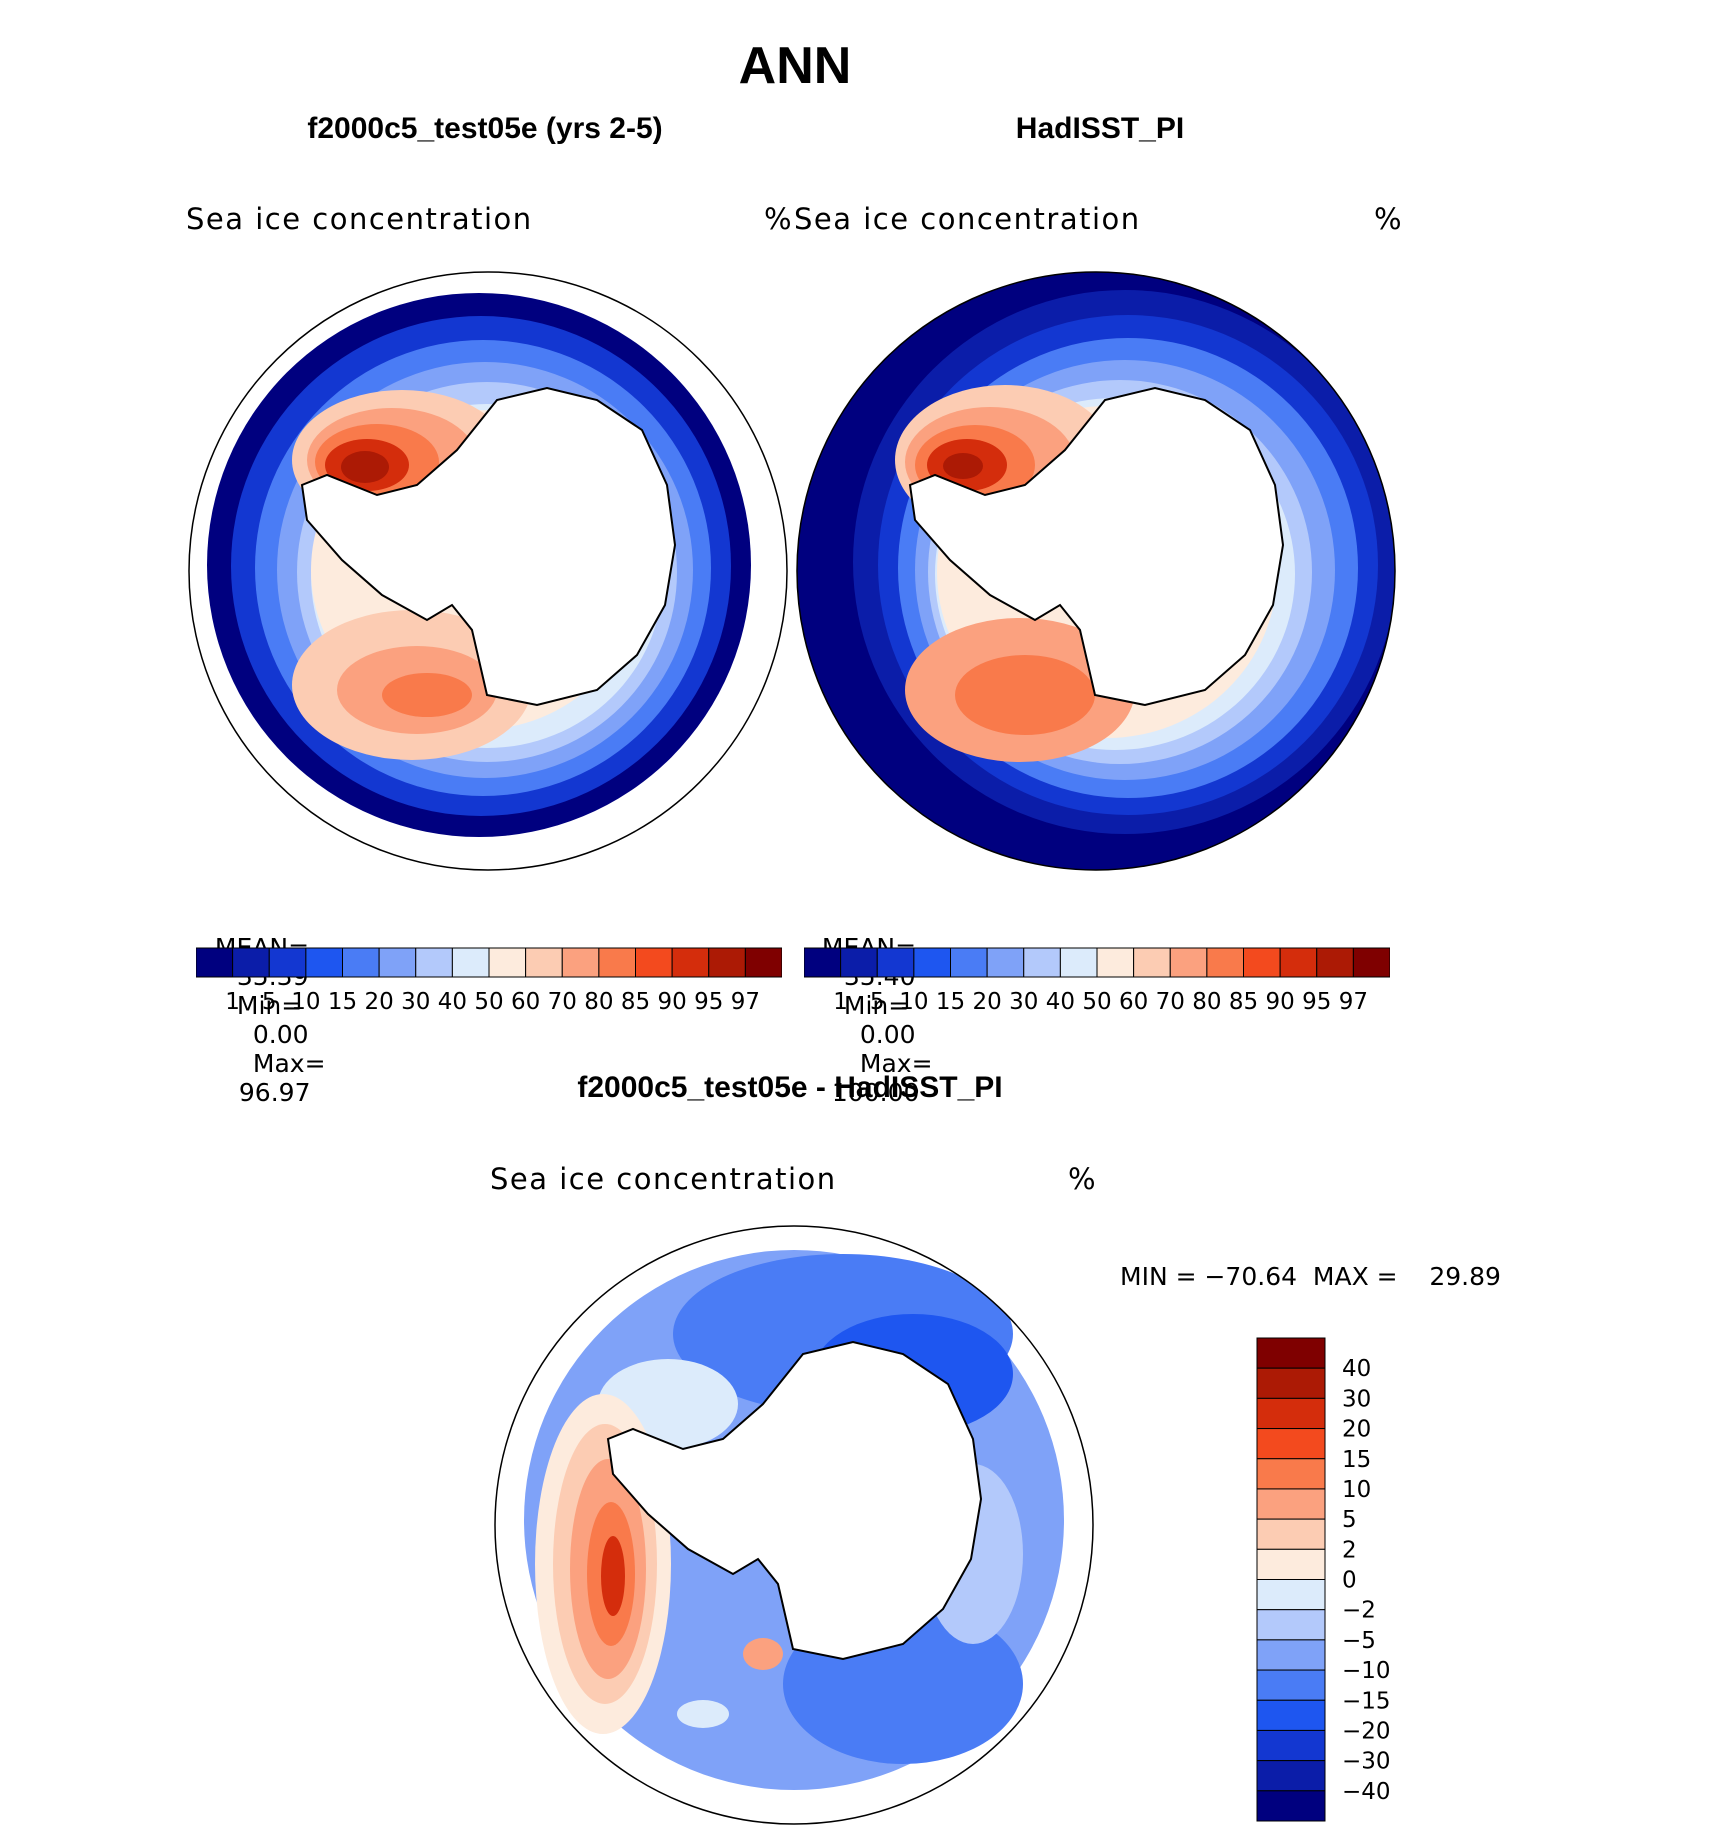 The image size is (1710, 1837). I want to click on colorbar-obs: 1 5 10 15 20 30 40 50 60 70 80 85 90 95 97, so click(1097, 981).